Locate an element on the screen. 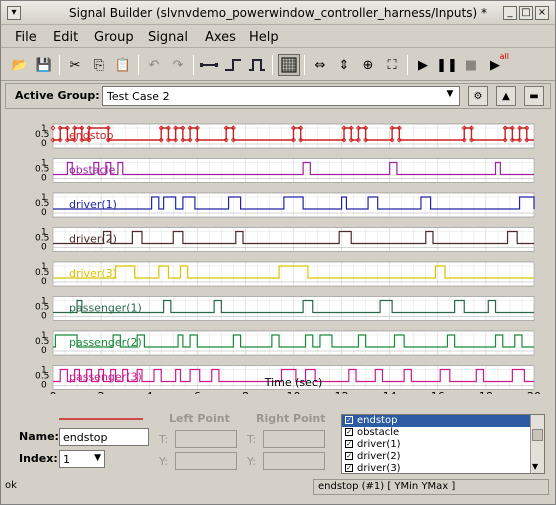 This screenshot has width=556, height=505. active-group-value: Test Case 2 is located at coordinates (138, 96).